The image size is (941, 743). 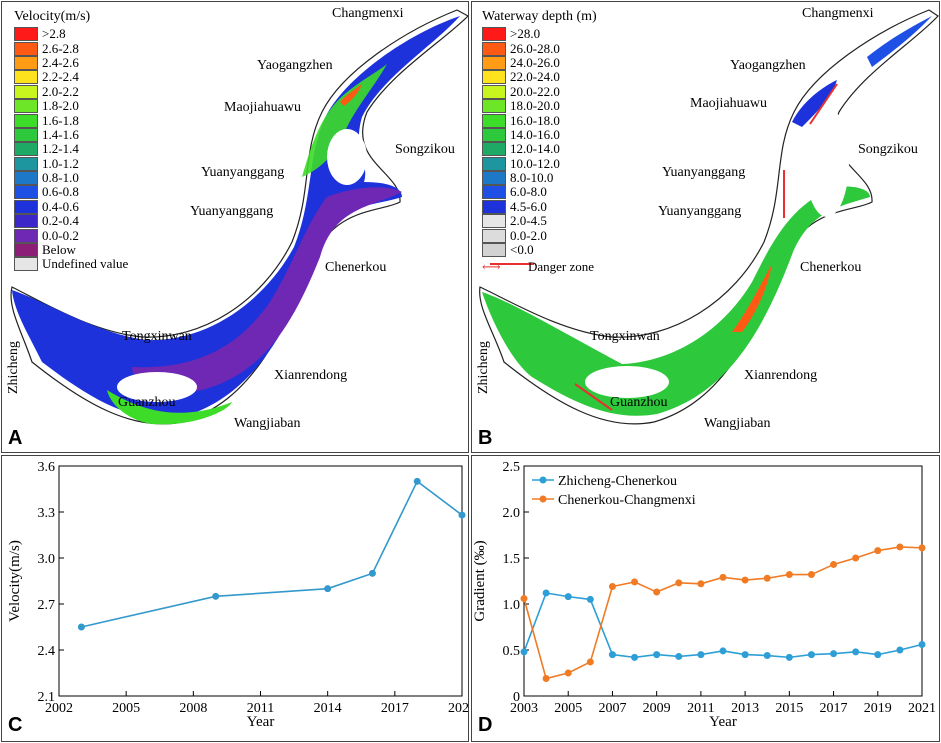 What do you see at coordinates (71, 250) in the screenshot?
I see `legend-a-item: Below` at bounding box center [71, 250].